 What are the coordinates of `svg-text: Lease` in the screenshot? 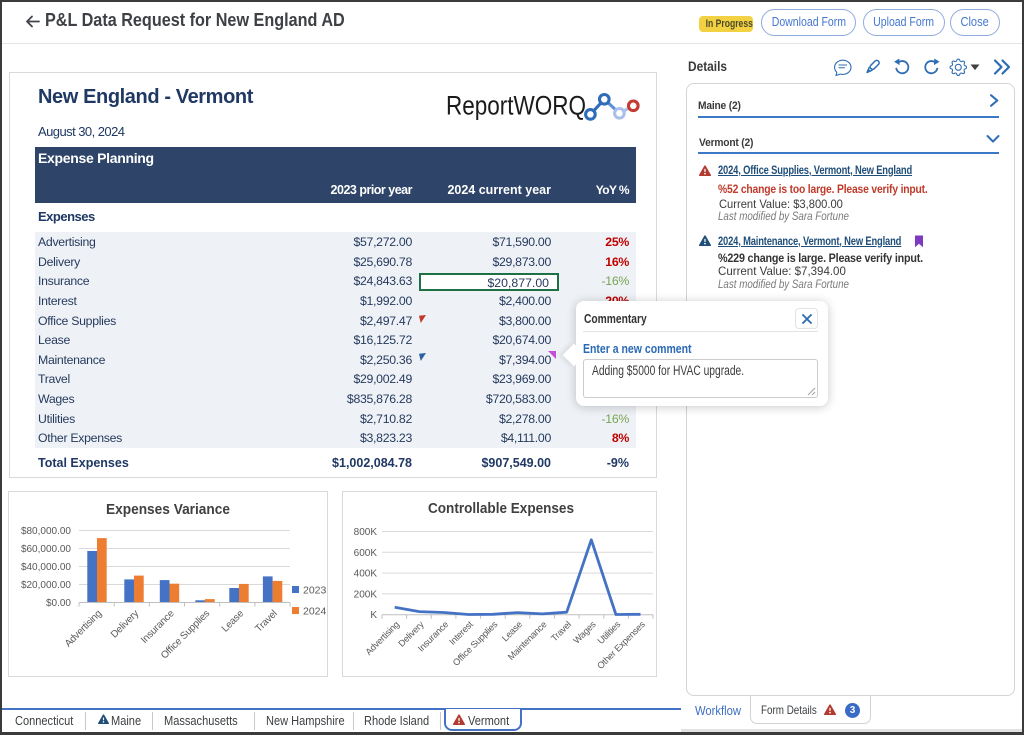 It's located at (233, 621).